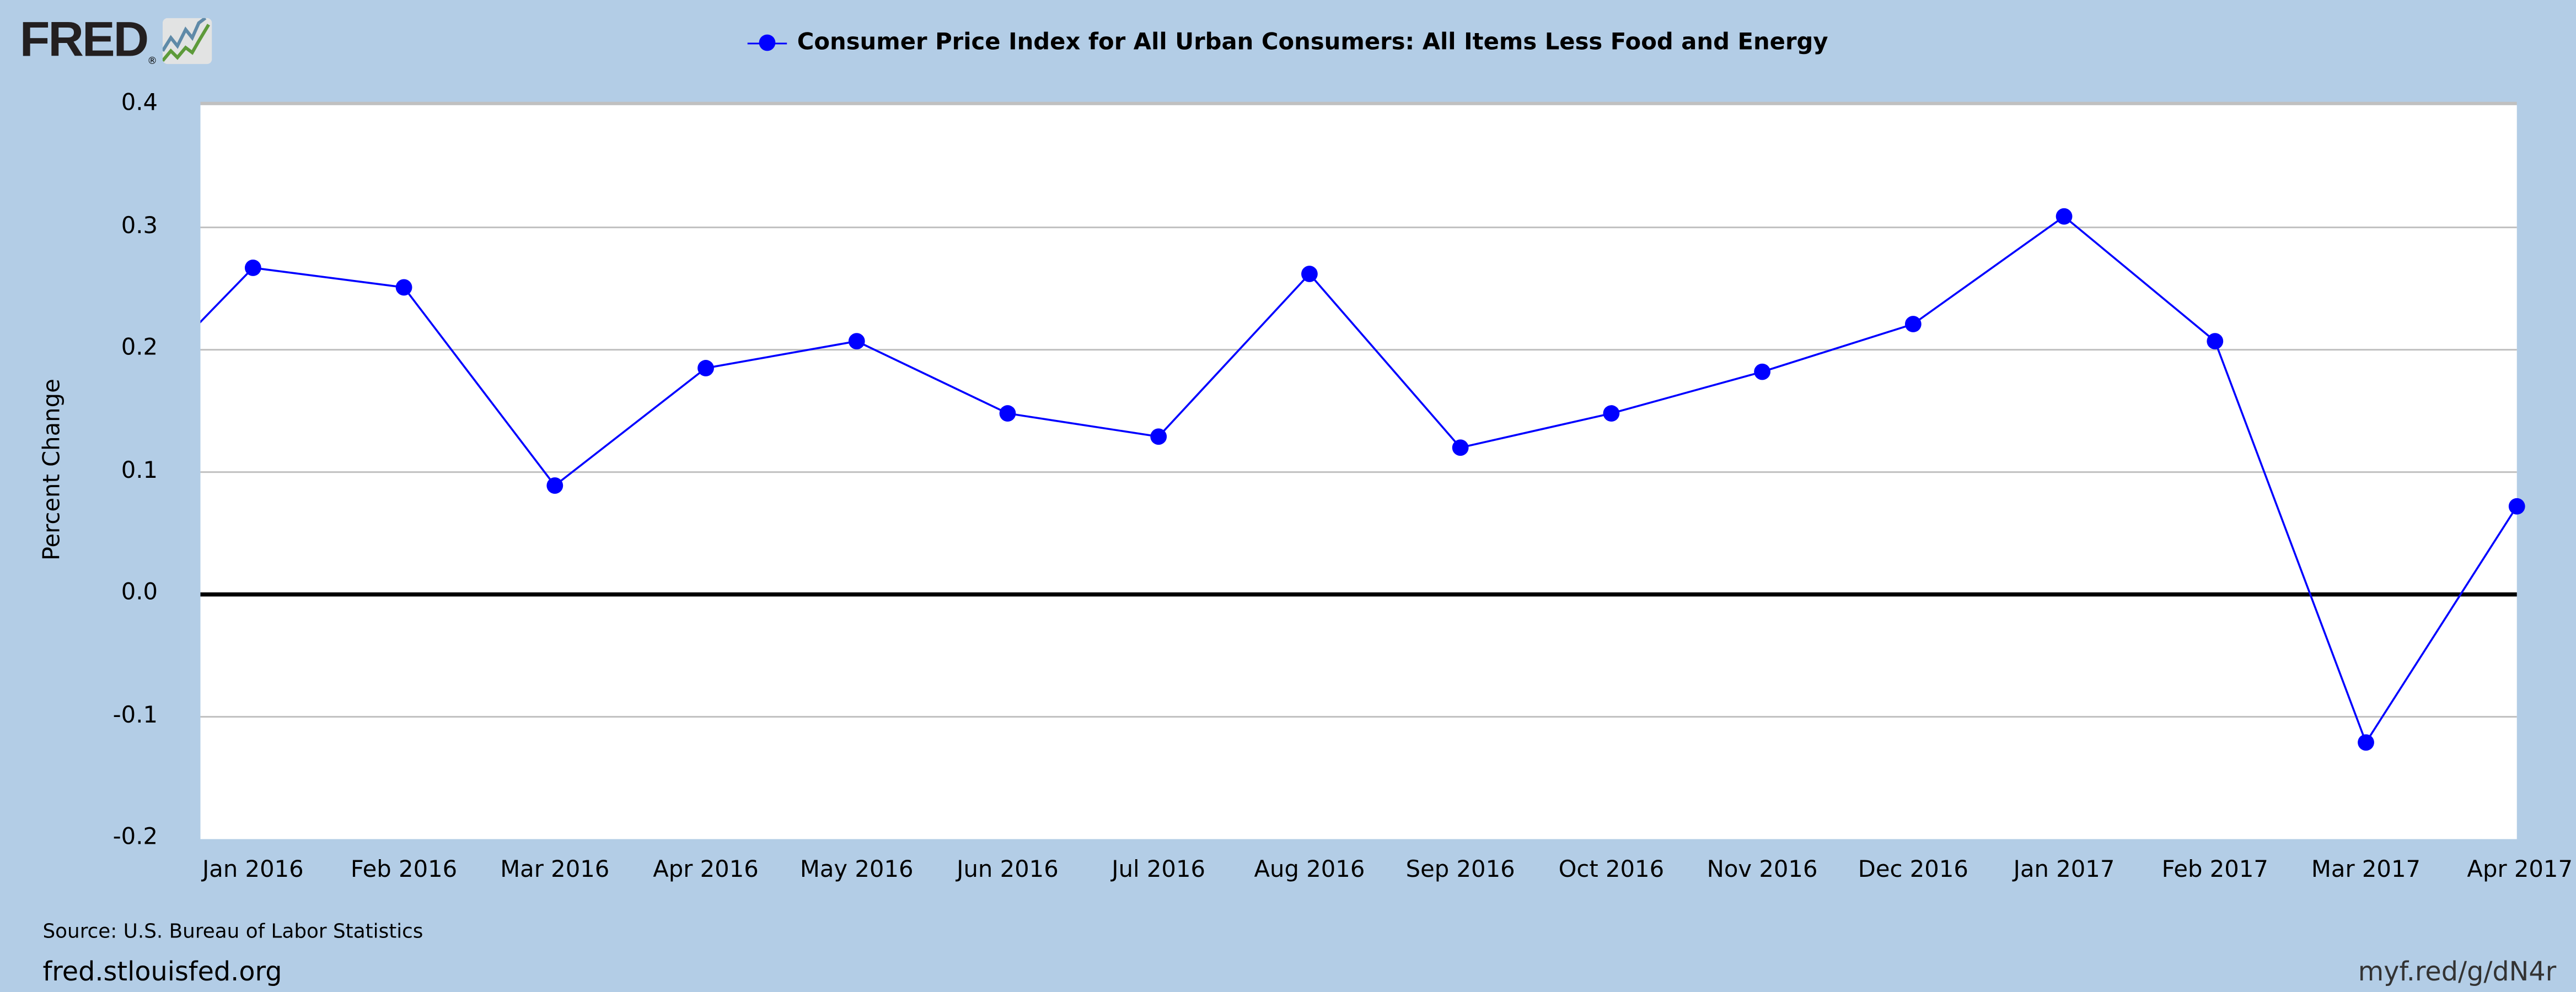 The height and width of the screenshot is (992, 2576). Describe the element at coordinates (84, 40) in the screenshot. I see `logo-text: FRED` at that location.